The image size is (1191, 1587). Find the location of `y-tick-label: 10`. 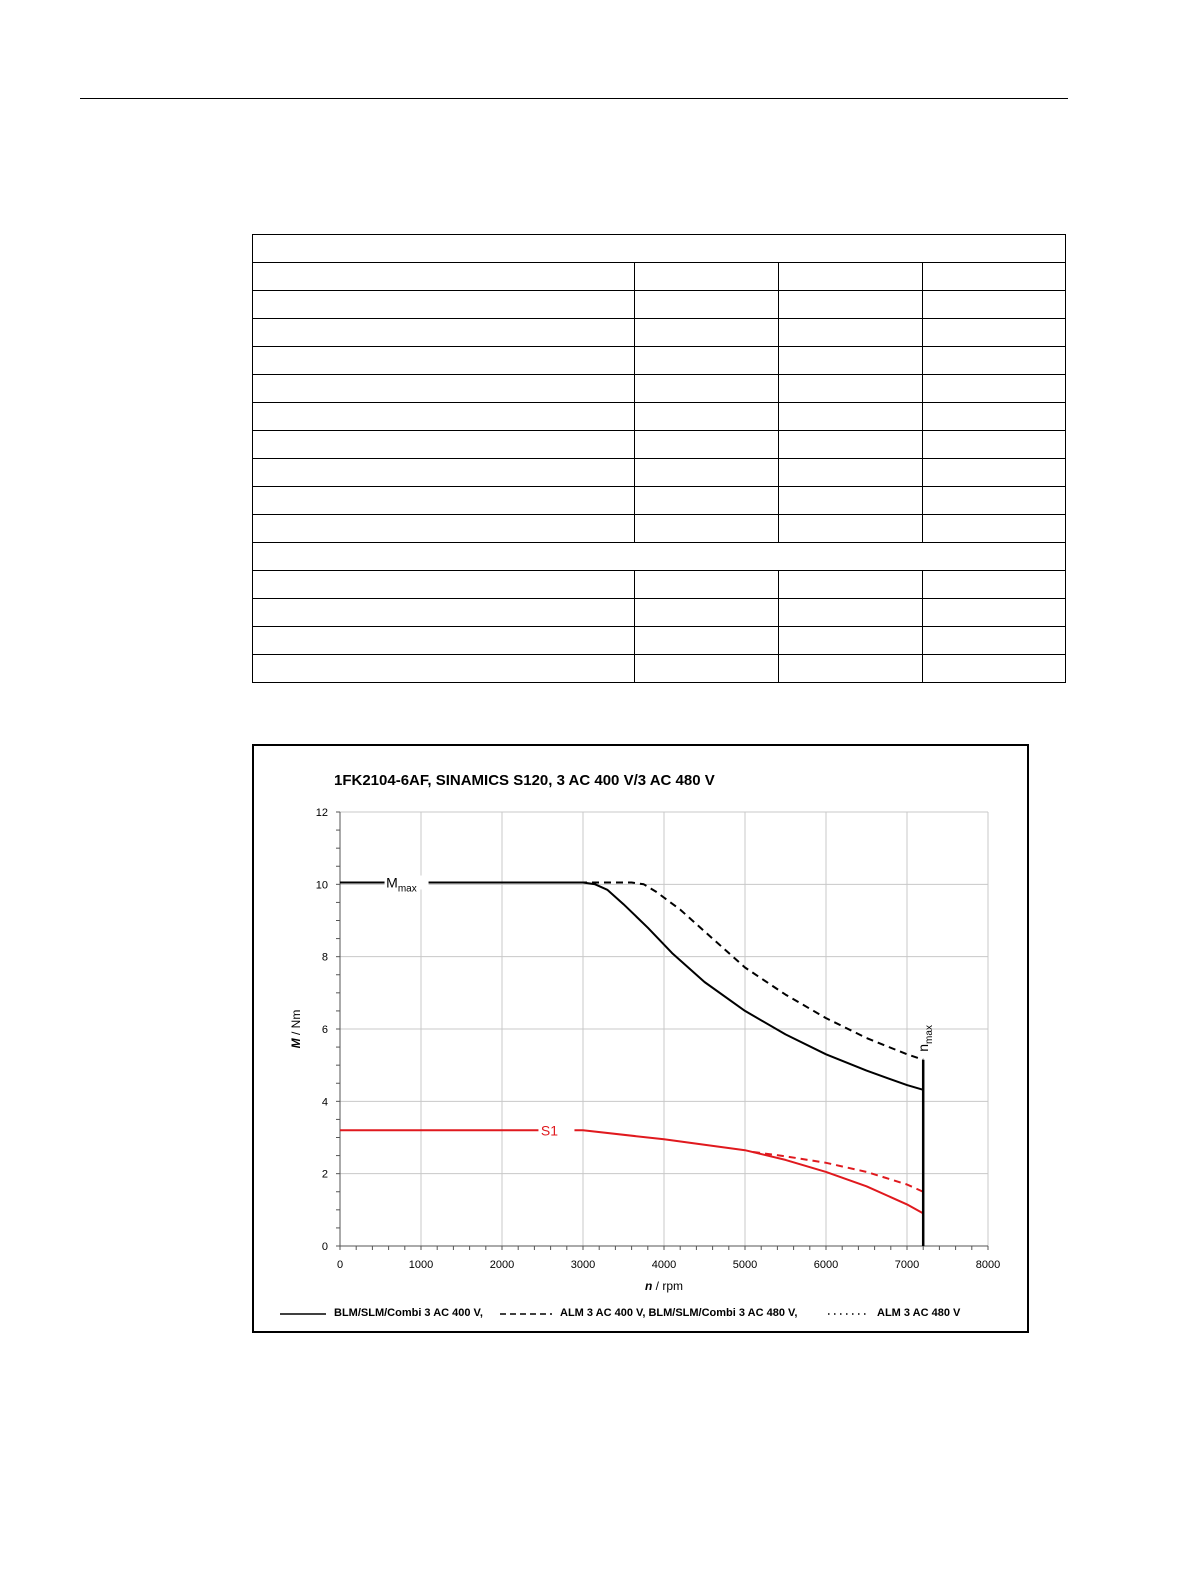

y-tick-label: 10 is located at coordinates (322, 885).